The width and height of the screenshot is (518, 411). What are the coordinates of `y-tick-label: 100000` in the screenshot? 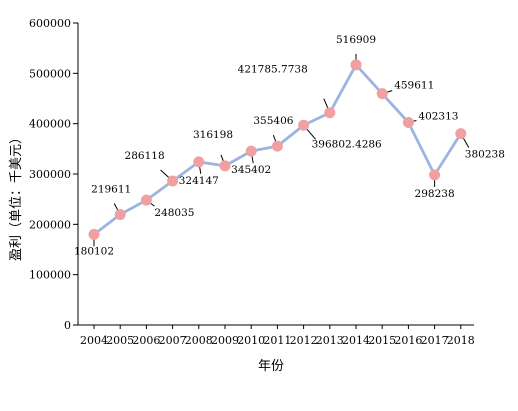 It's located at (50, 275).